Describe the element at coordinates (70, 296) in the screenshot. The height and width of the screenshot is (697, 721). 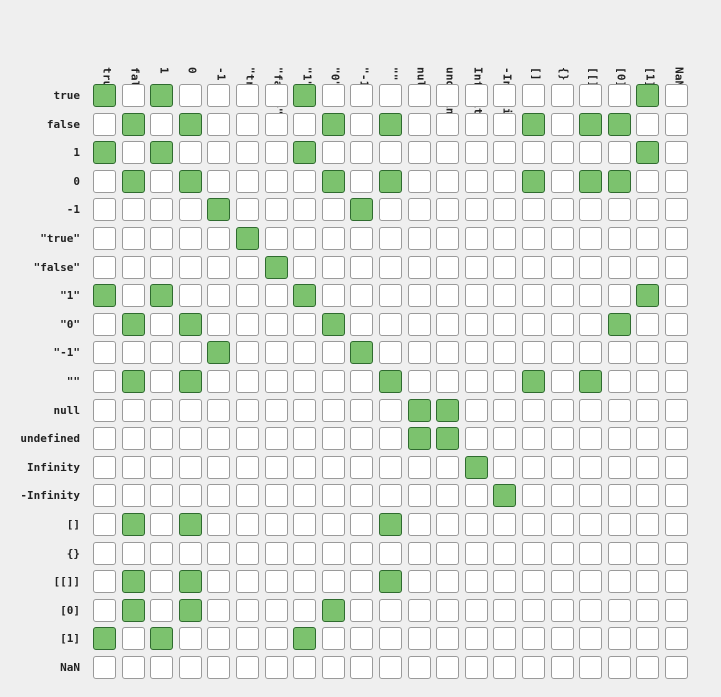
I see `row-label-1-7: "1"` at that location.